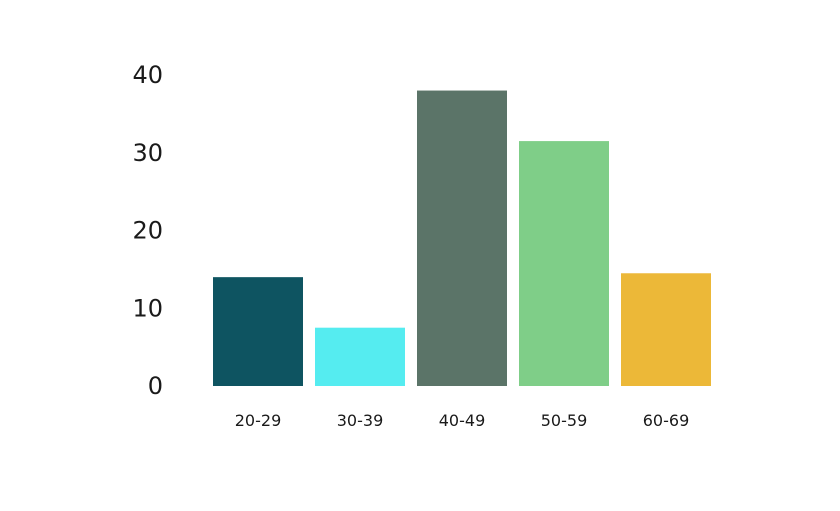 Image resolution: width=840 pixels, height=511 pixels. Describe the element at coordinates (147, 75) in the screenshot. I see `y-tick-label: 40` at that location.